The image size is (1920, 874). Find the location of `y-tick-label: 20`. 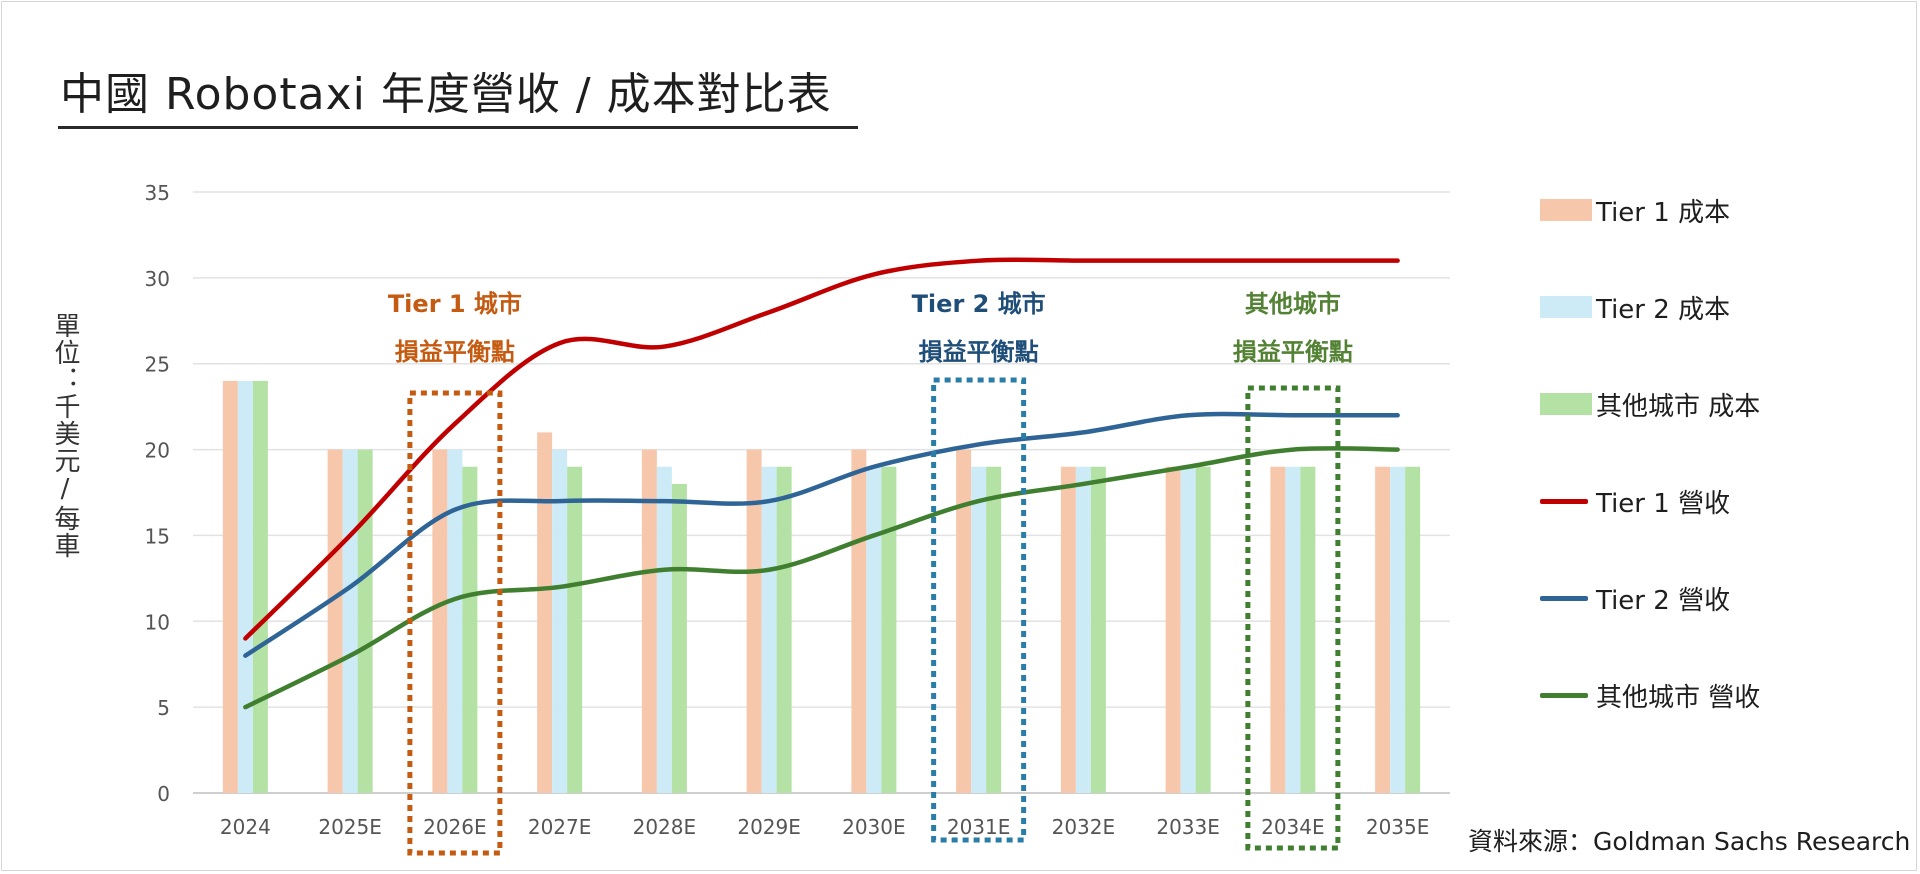

y-tick-label: 20 is located at coordinates (157, 451).